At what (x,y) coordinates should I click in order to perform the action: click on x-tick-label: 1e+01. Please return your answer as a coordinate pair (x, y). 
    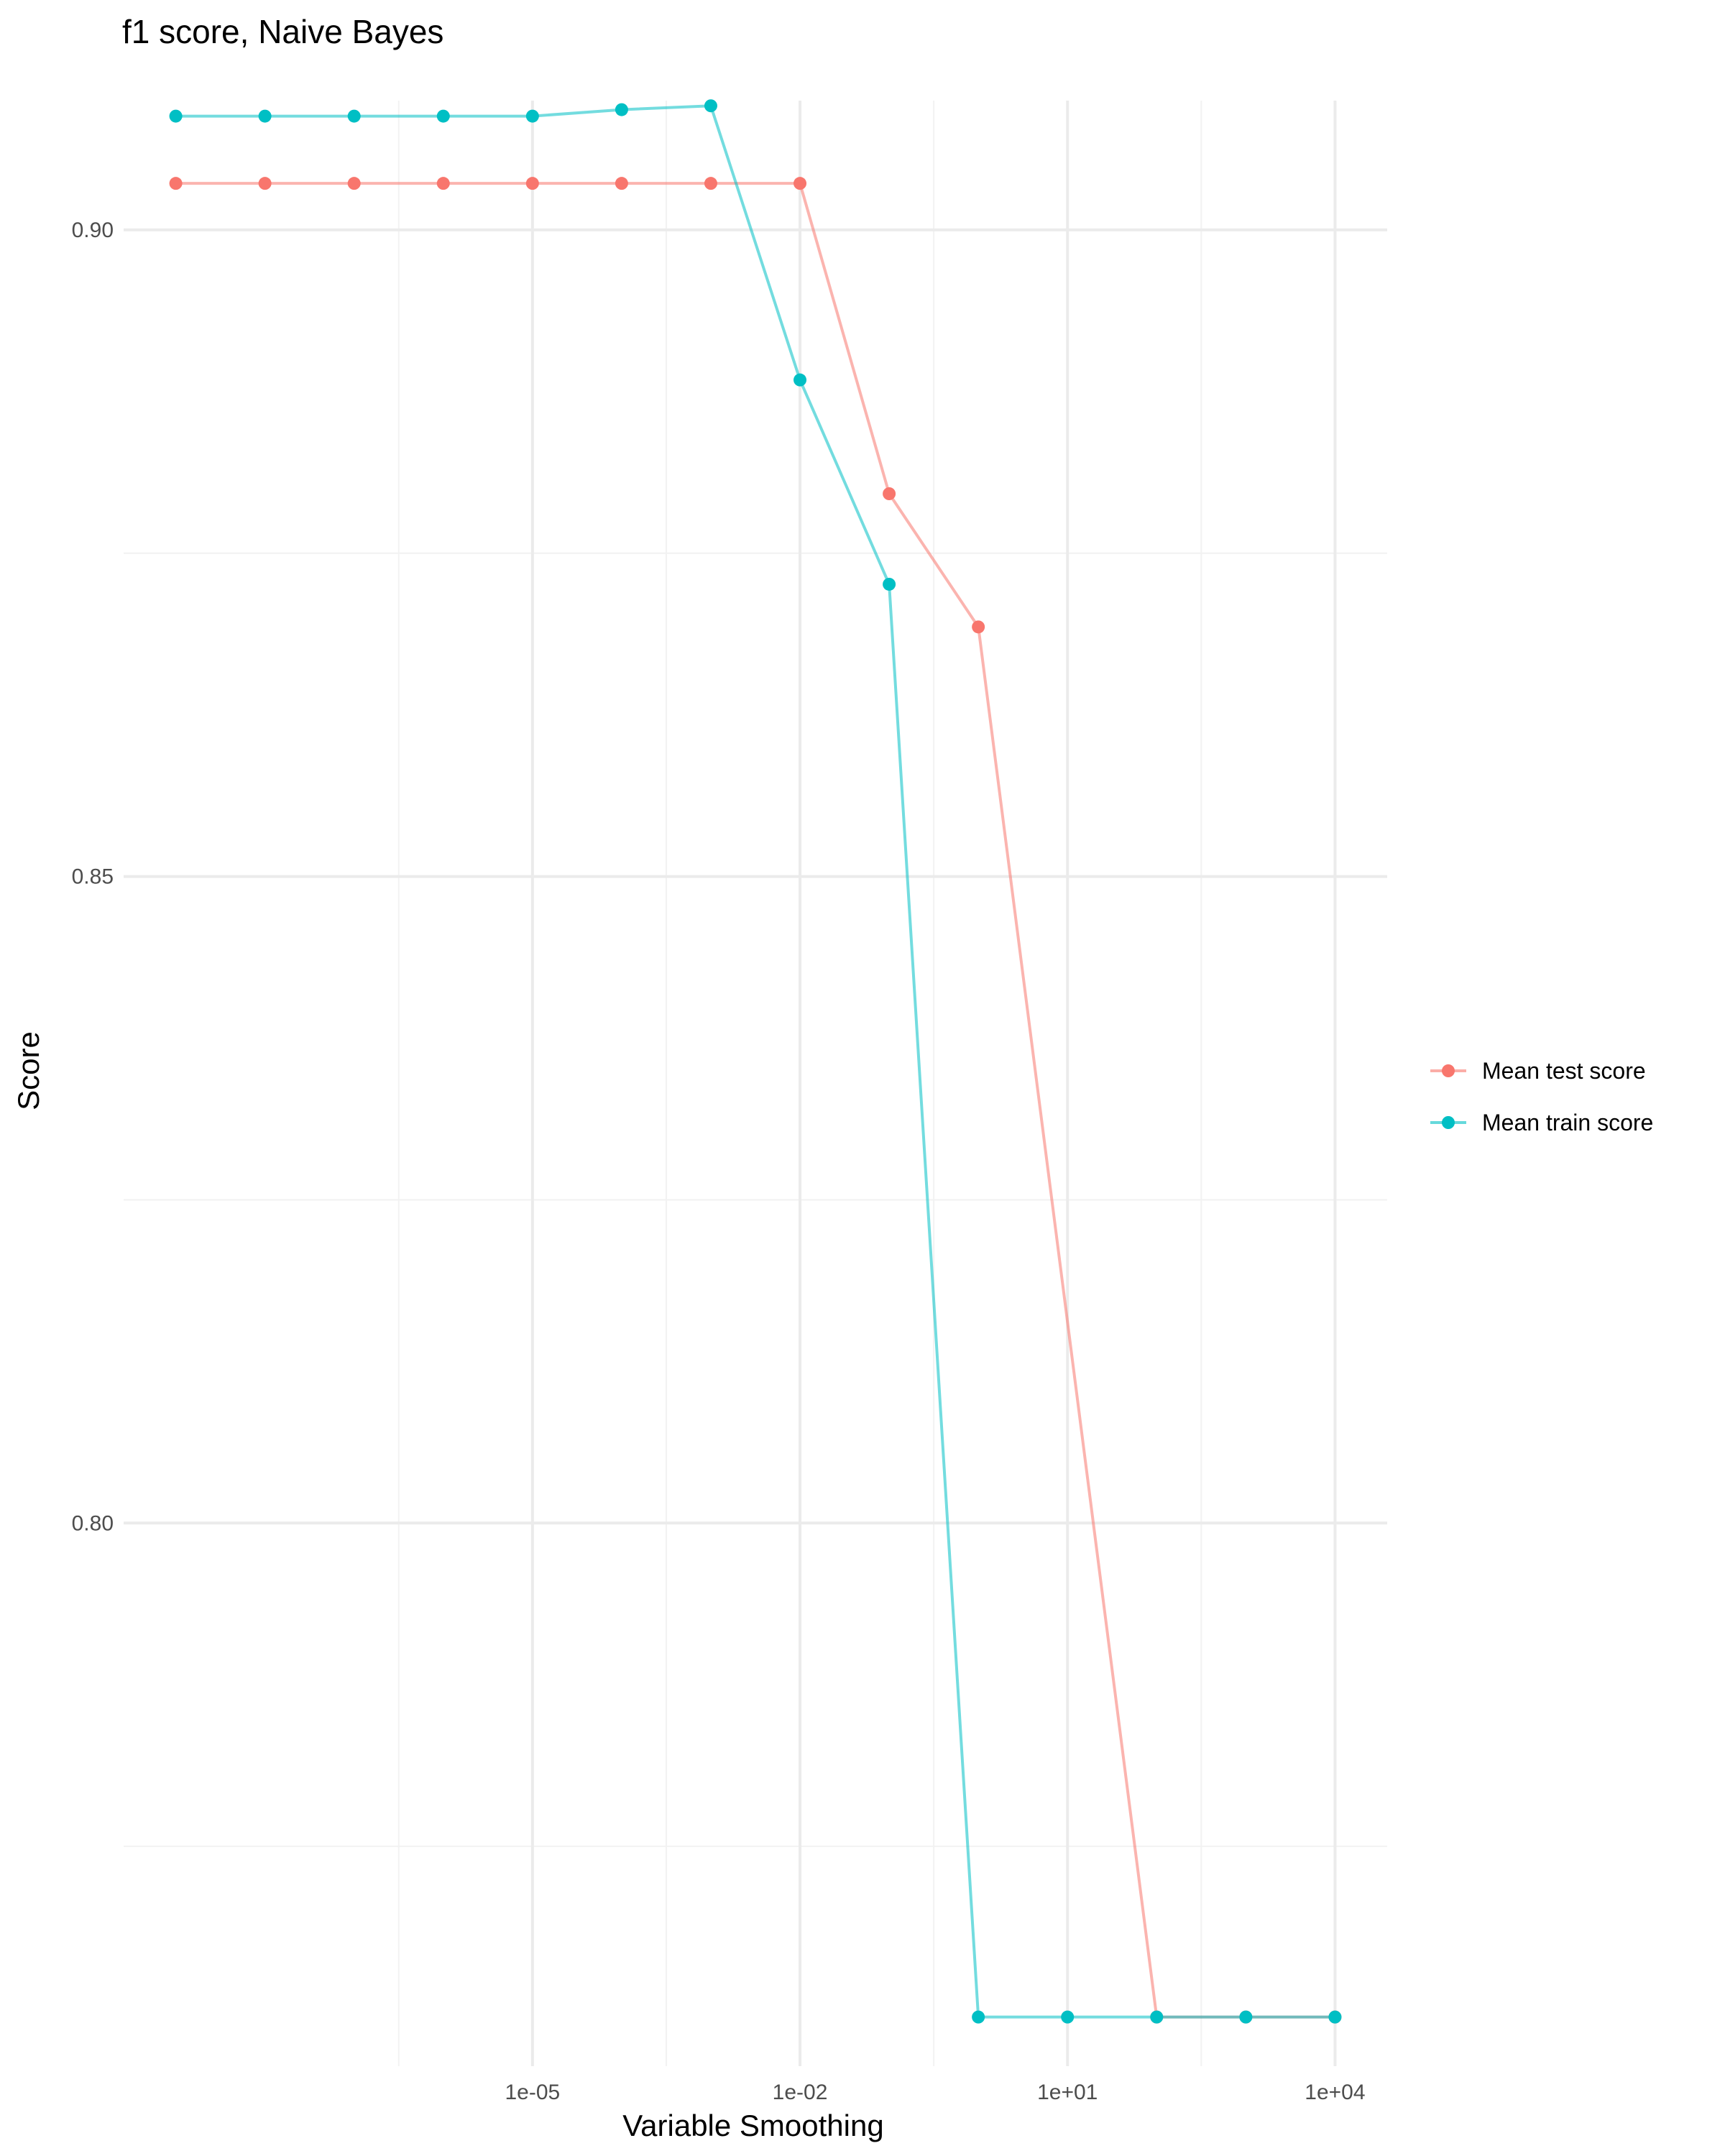
    Looking at the image, I should click on (1067, 2092).